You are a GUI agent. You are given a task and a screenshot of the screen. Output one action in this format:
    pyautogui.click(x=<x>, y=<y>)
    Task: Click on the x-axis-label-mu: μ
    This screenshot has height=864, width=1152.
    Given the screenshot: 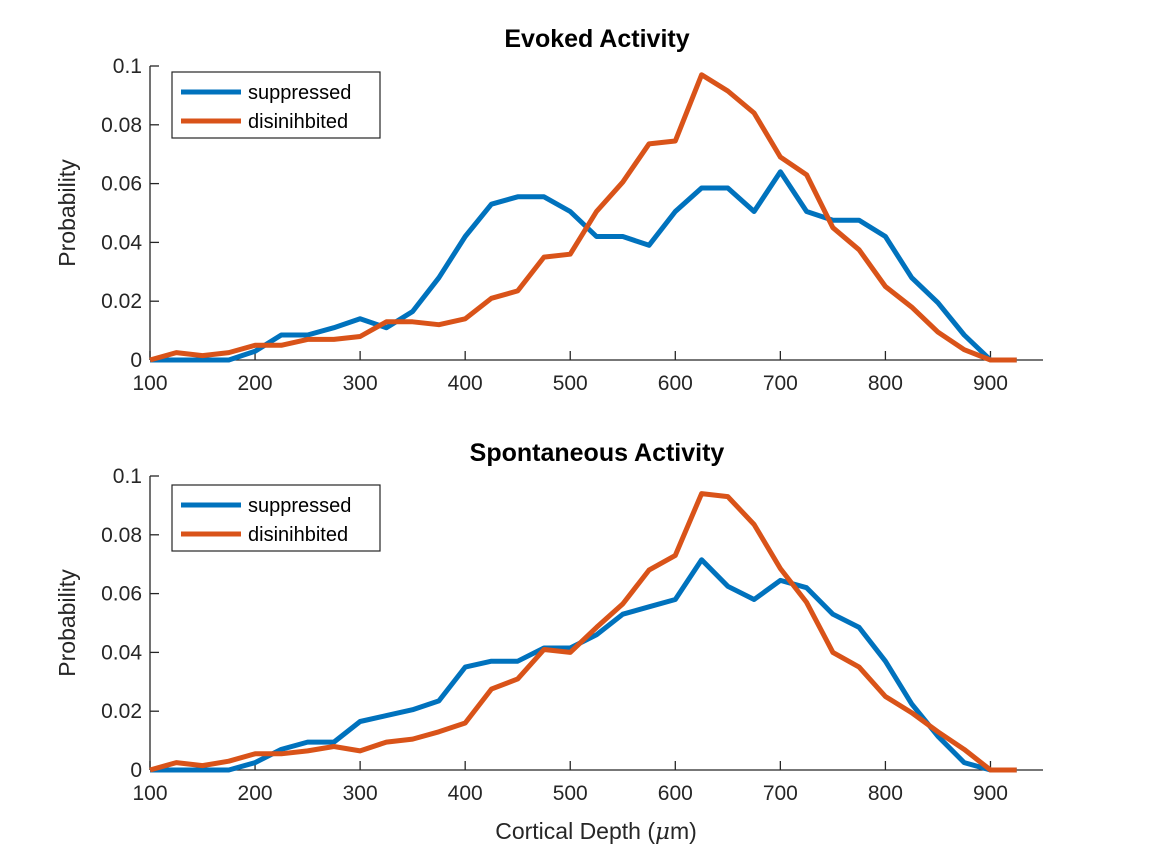 What is the action you would take?
    pyautogui.click(x=662, y=832)
    